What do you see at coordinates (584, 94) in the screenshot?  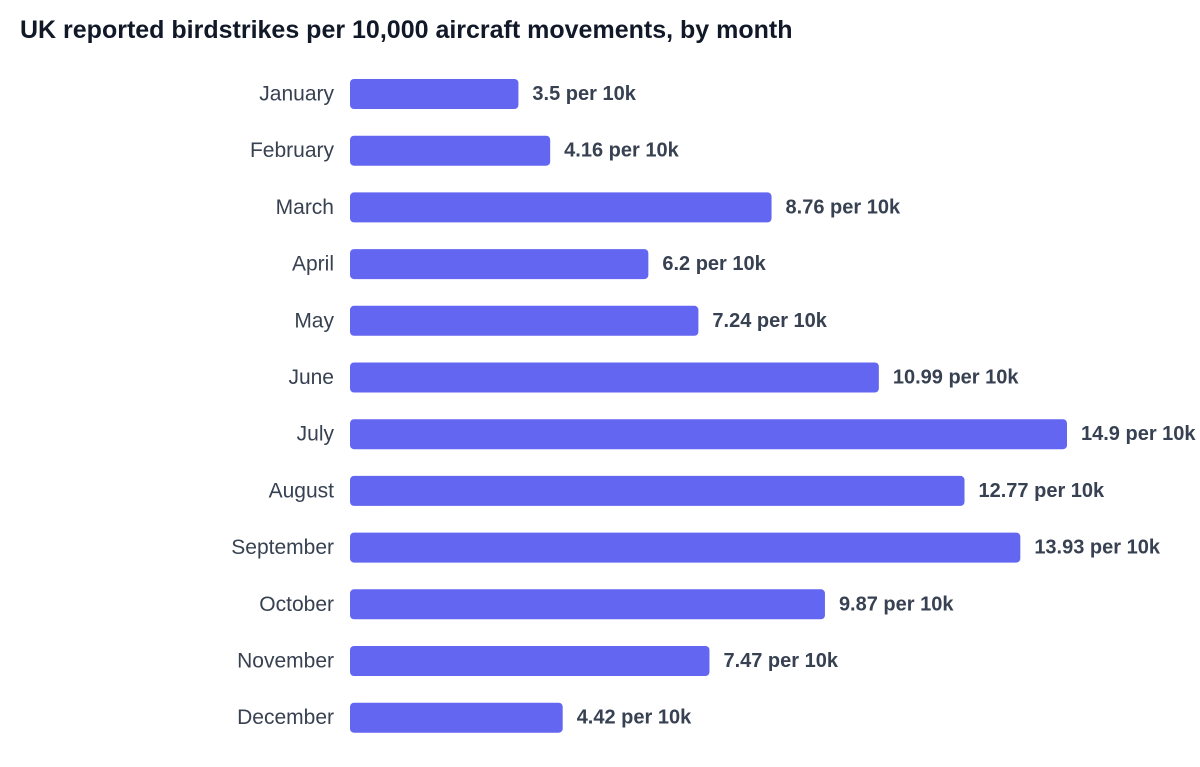 I see `value-label: 3.5 per 10k` at bounding box center [584, 94].